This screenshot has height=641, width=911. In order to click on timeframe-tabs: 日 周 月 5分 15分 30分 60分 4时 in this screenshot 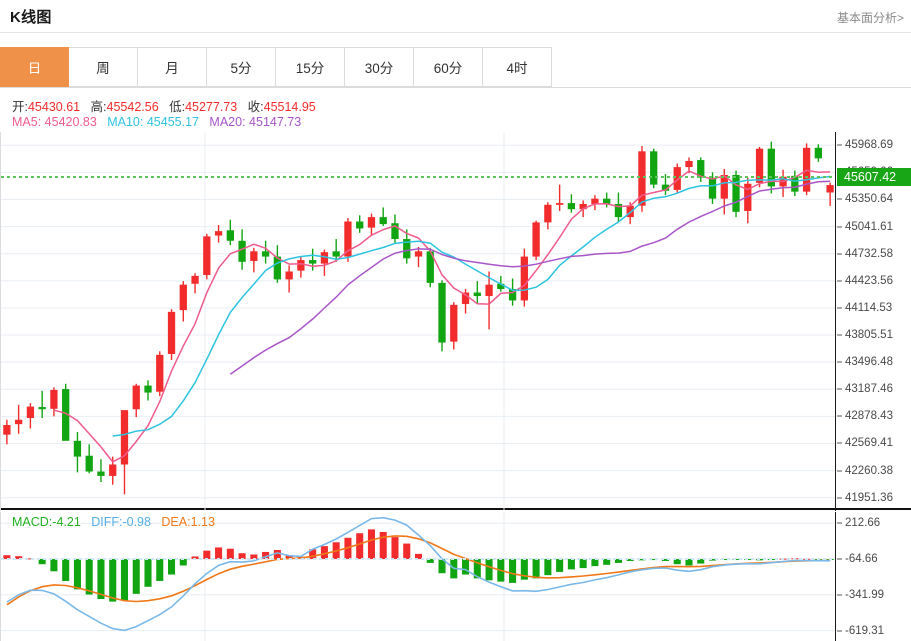, I will do `click(455, 67)`.